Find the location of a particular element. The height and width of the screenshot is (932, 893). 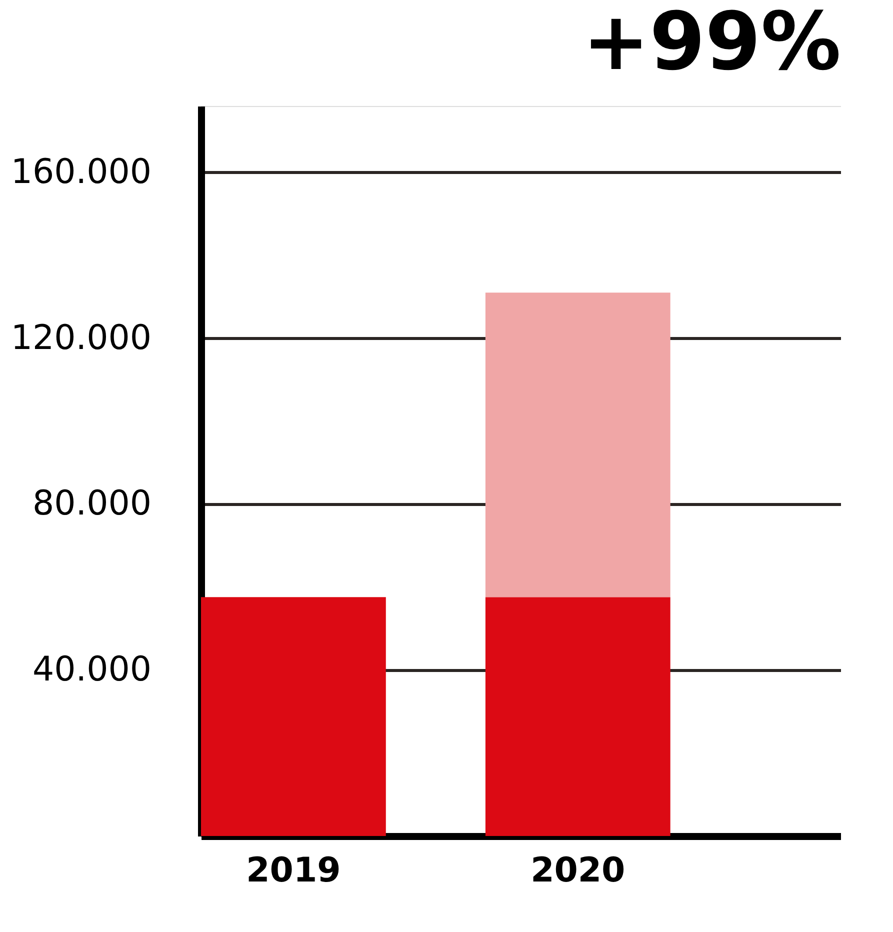

y-tick-label: 80.000 is located at coordinates (92, 504).